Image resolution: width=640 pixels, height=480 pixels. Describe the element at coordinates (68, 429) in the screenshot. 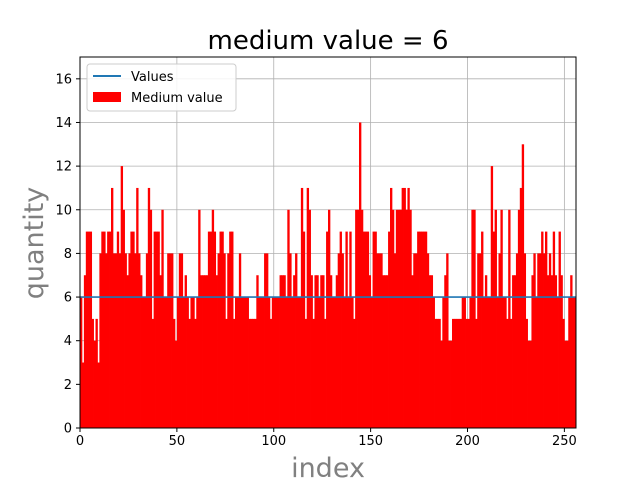

I see `y-tick-label: 0` at that location.